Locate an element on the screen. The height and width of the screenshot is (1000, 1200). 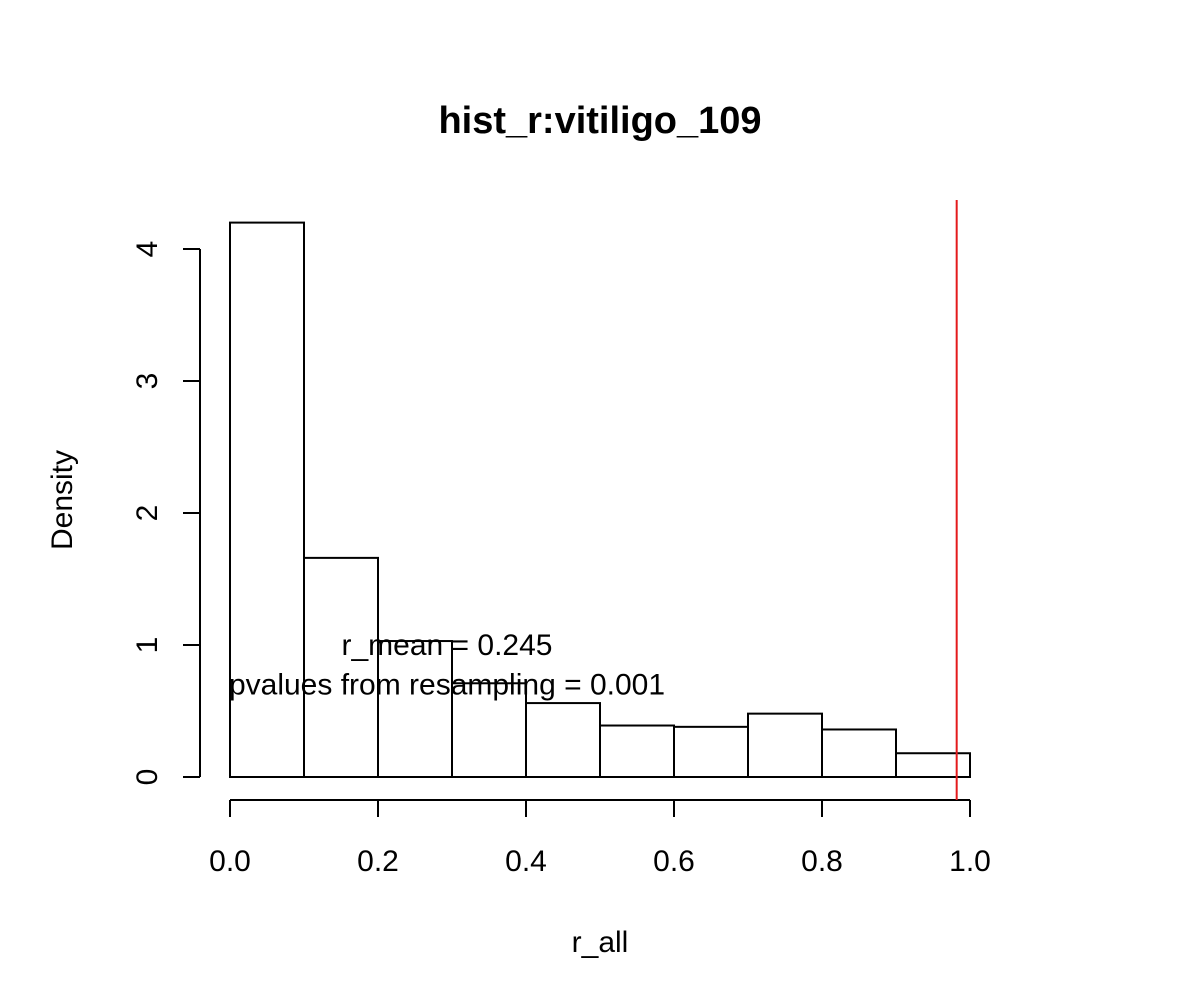
x-axis: 0.0 0.2 0.4 0.6 0.8 1.0 is located at coordinates (600, 838).